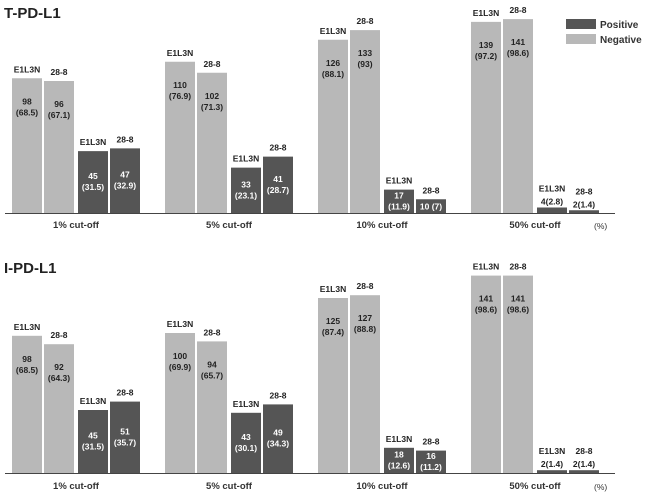 This screenshot has height=492, width=650. I want to click on p0-28-8-positive-0-percent-label: (32.9), so click(125, 186).